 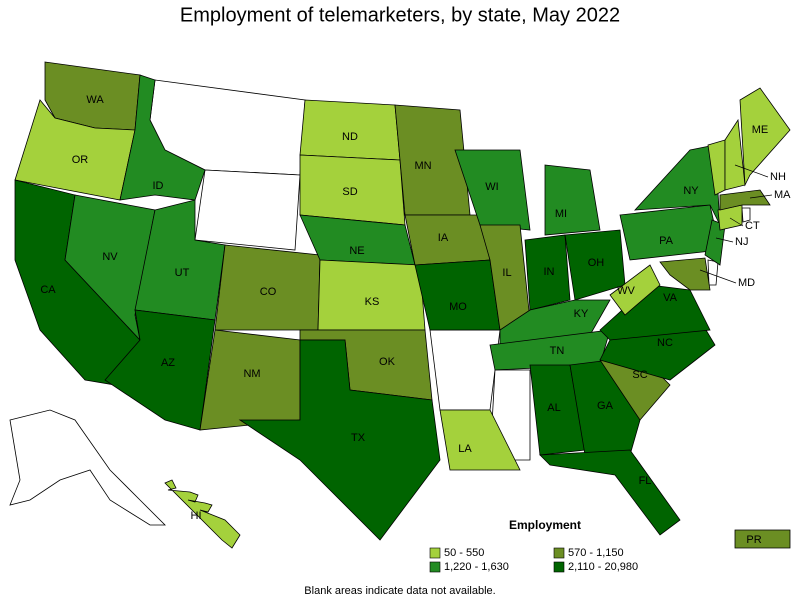 I want to click on state-label: NH, so click(x=778, y=177).